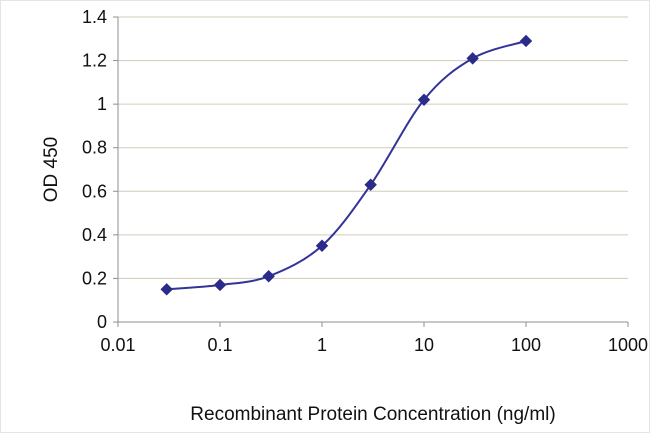 The width and height of the screenshot is (650, 433). I want to click on x-axis-tick-label: 1, so click(322, 345).